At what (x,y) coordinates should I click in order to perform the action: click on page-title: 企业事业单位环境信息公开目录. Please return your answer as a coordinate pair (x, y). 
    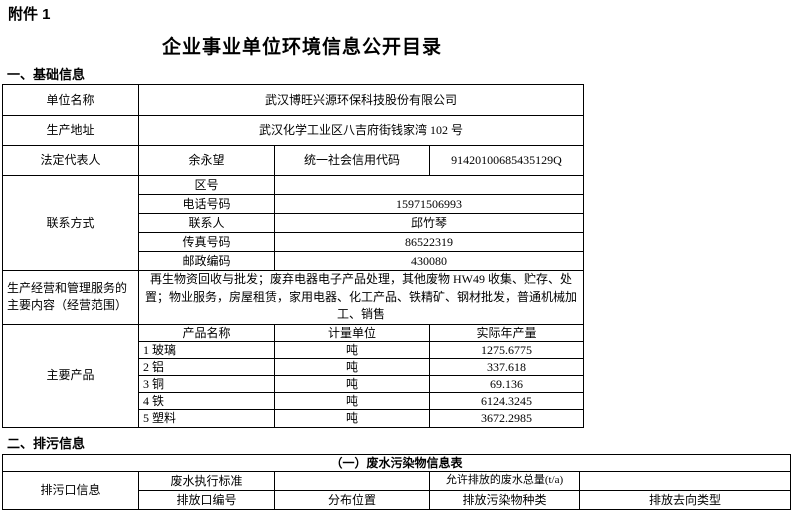
    Looking at the image, I should click on (301, 47).